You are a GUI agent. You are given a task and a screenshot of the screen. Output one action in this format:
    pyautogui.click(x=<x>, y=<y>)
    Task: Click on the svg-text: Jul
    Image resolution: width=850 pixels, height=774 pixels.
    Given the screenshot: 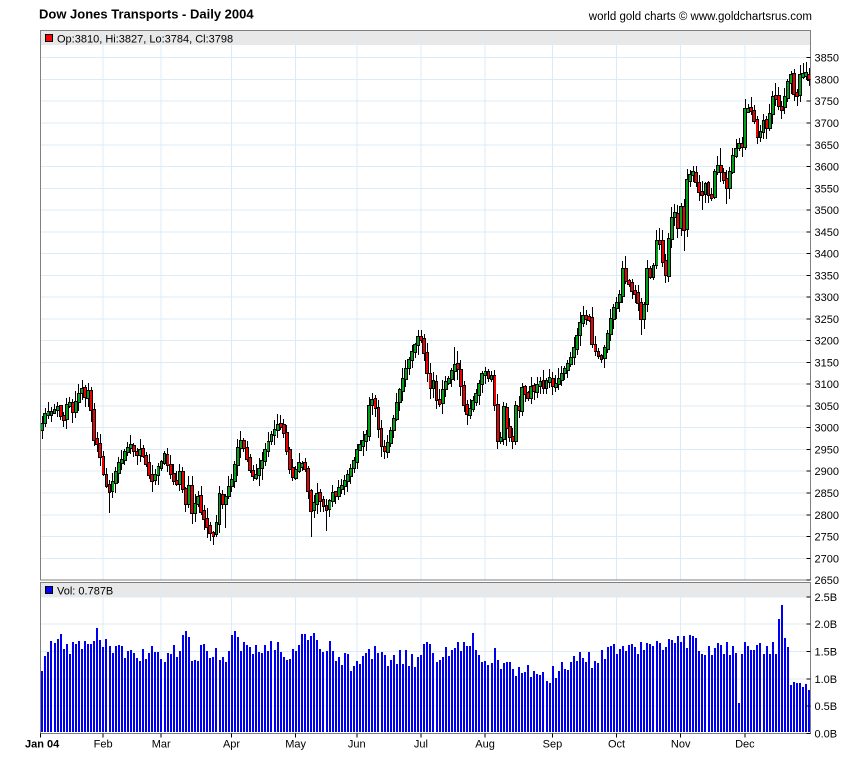 What is the action you would take?
    pyautogui.click(x=421, y=745)
    